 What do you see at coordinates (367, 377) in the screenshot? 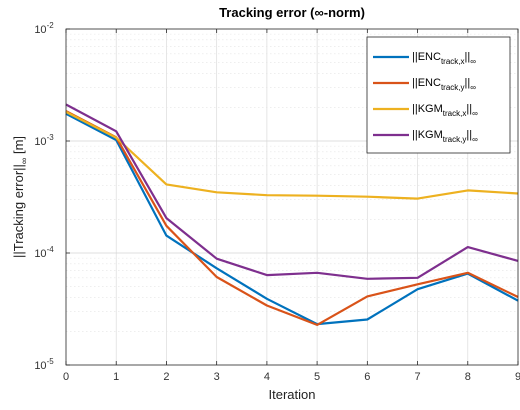
I see `x-tick-label: 6` at bounding box center [367, 377].